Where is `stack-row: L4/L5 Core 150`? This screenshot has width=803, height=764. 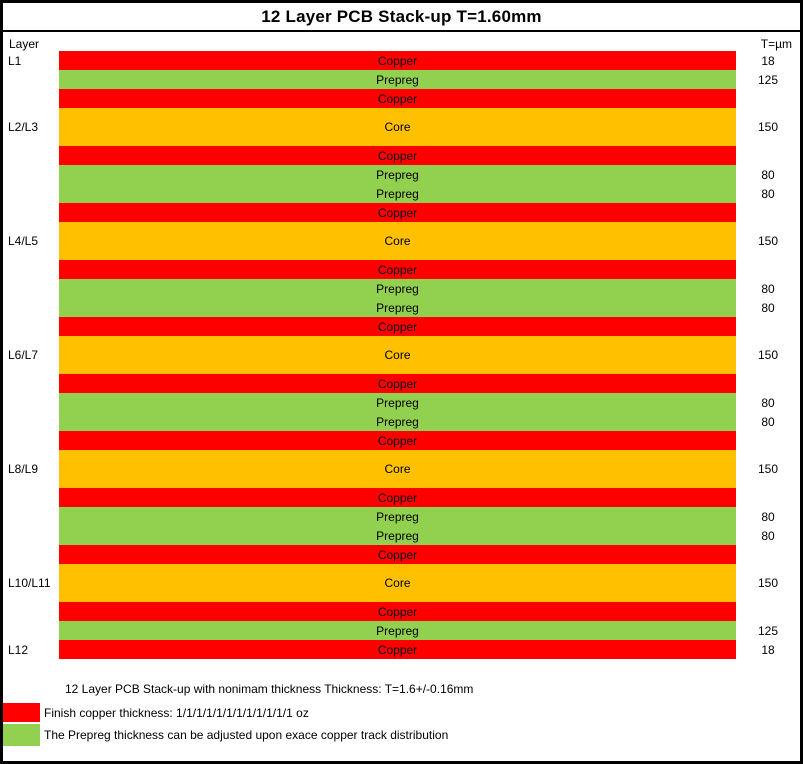 stack-row: L4/L5 Core 150 is located at coordinates (401, 241).